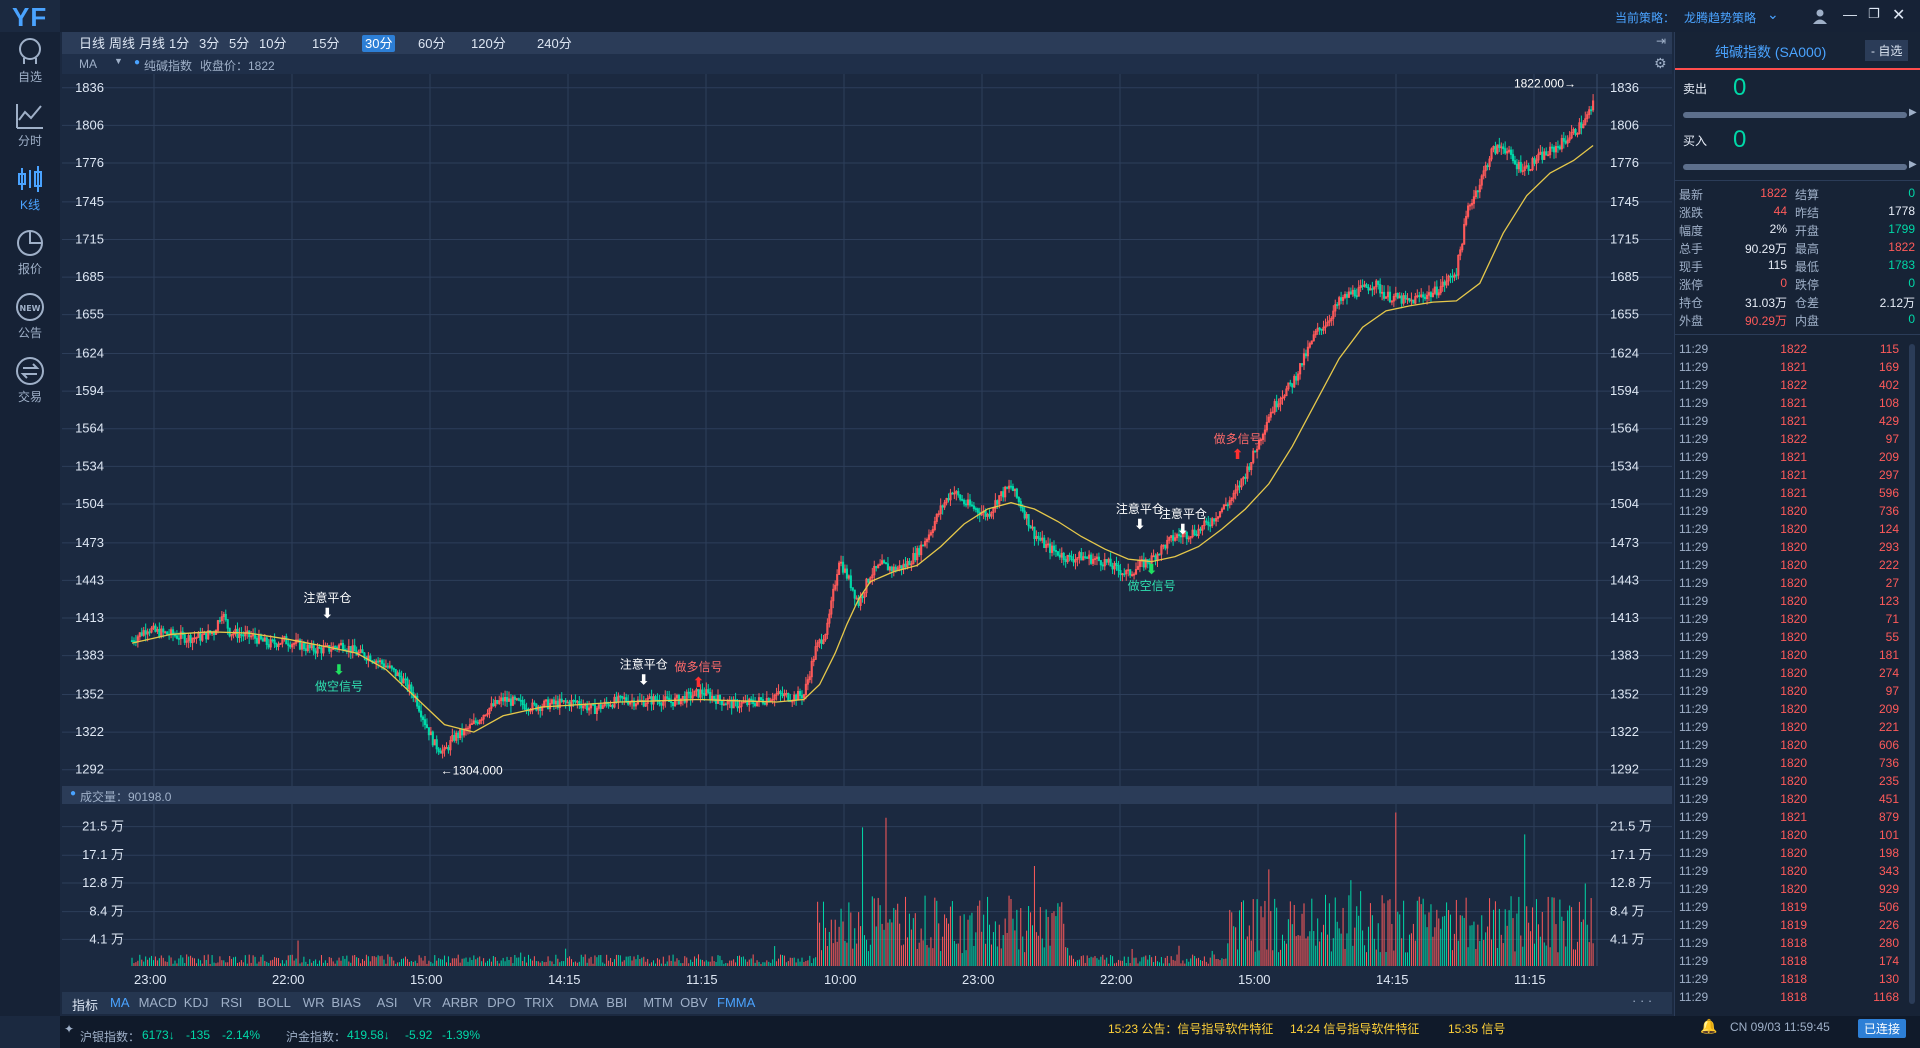  Describe the element at coordinates (1888, 925) in the screenshot. I see `tick-volume: 226` at that location.